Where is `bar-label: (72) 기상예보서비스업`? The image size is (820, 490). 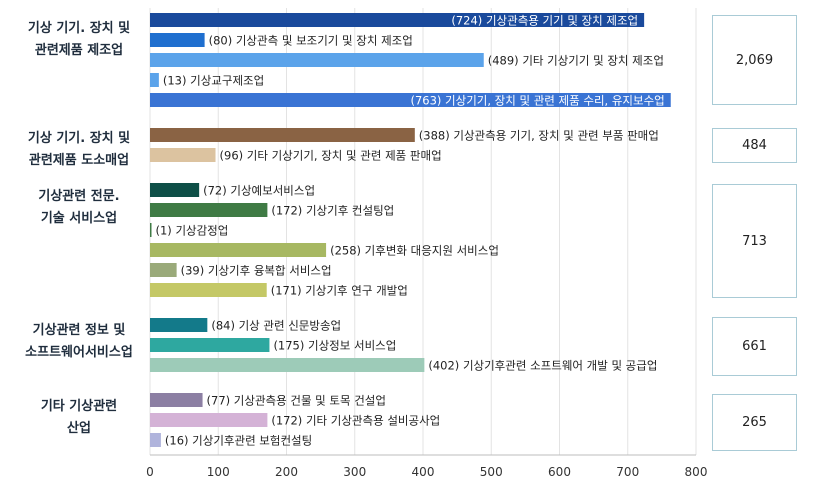
bar-label: (72) 기상예보서비스업 is located at coordinates (259, 191).